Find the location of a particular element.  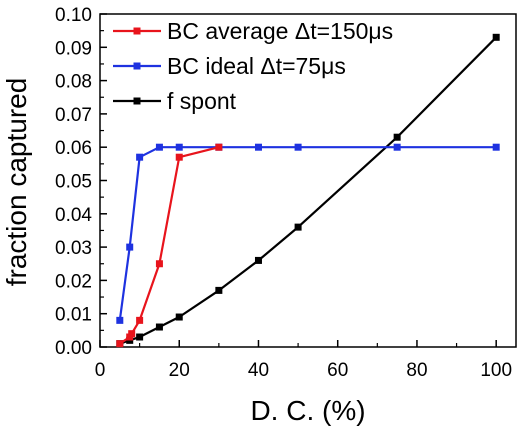

x-tick-label: 80 is located at coordinates (416, 370).